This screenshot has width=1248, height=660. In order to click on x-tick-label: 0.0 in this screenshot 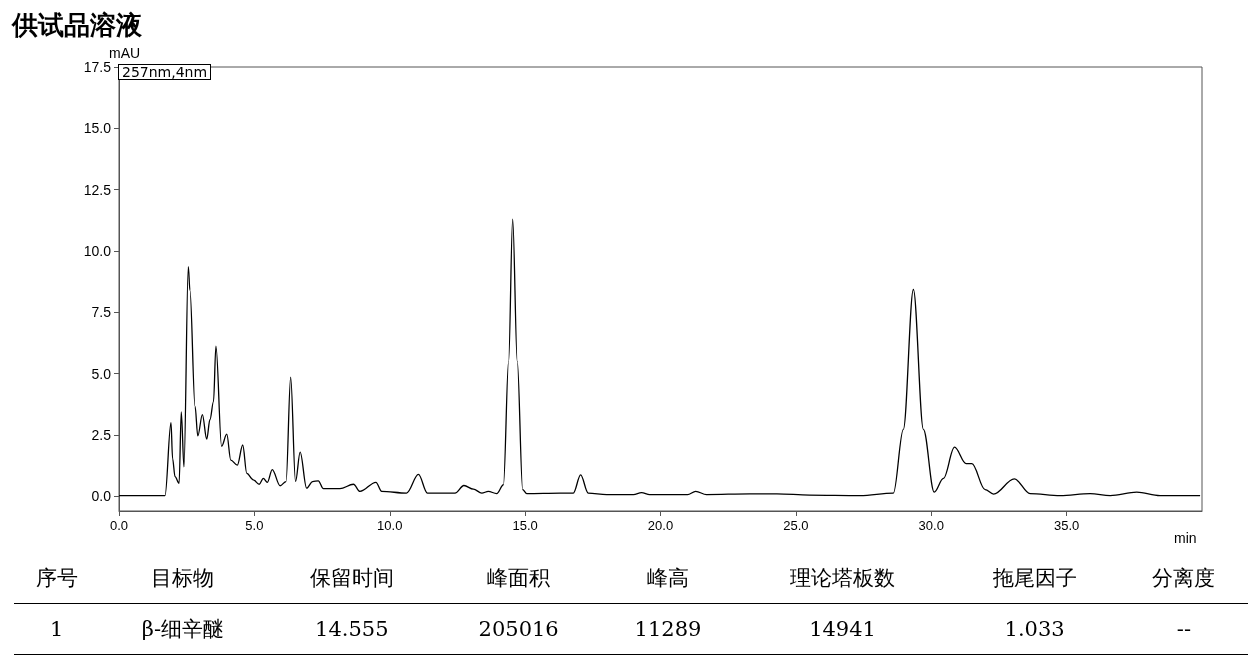, I will do `click(119, 525)`.